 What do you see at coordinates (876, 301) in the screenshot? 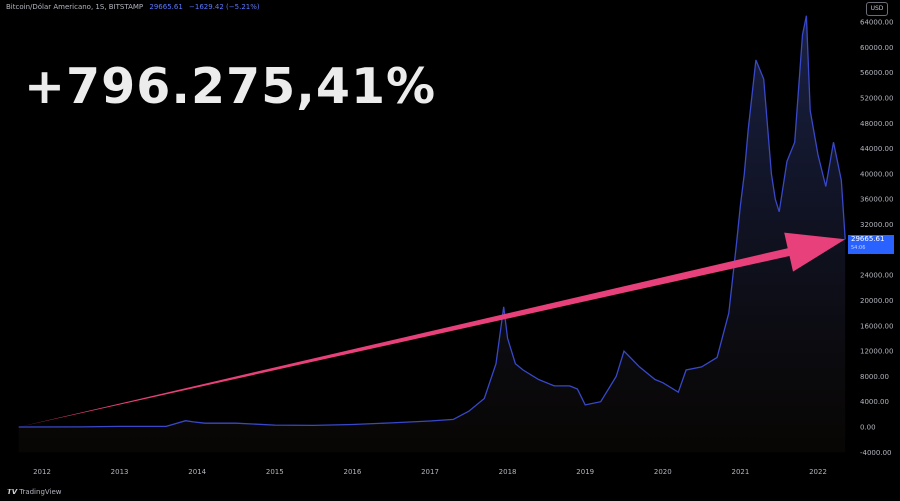
I see `y-tick-label: 20000.00` at bounding box center [876, 301].